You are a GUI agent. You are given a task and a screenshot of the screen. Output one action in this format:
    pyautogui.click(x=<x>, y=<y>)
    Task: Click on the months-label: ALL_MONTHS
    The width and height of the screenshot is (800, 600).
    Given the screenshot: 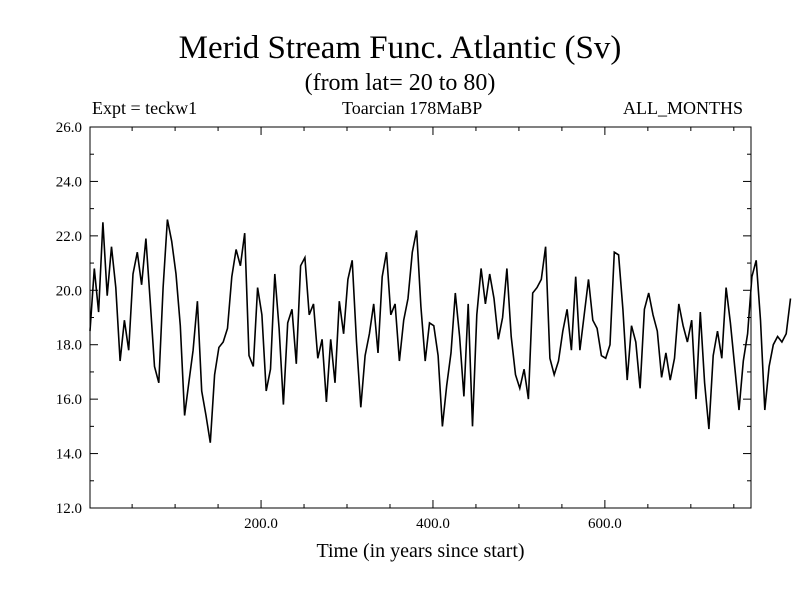 What is the action you would take?
    pyautogui.click(x=683, y=108)
    